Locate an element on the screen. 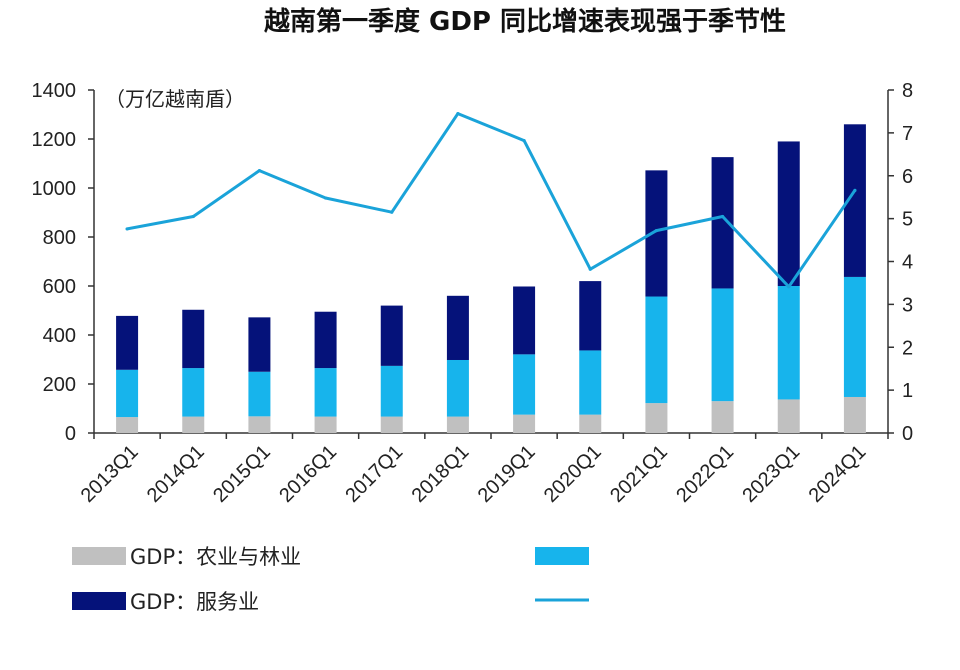 The width and height of the screenshot is (960, 670). left-tick-label: 400 is located at coordinates (59, 336).